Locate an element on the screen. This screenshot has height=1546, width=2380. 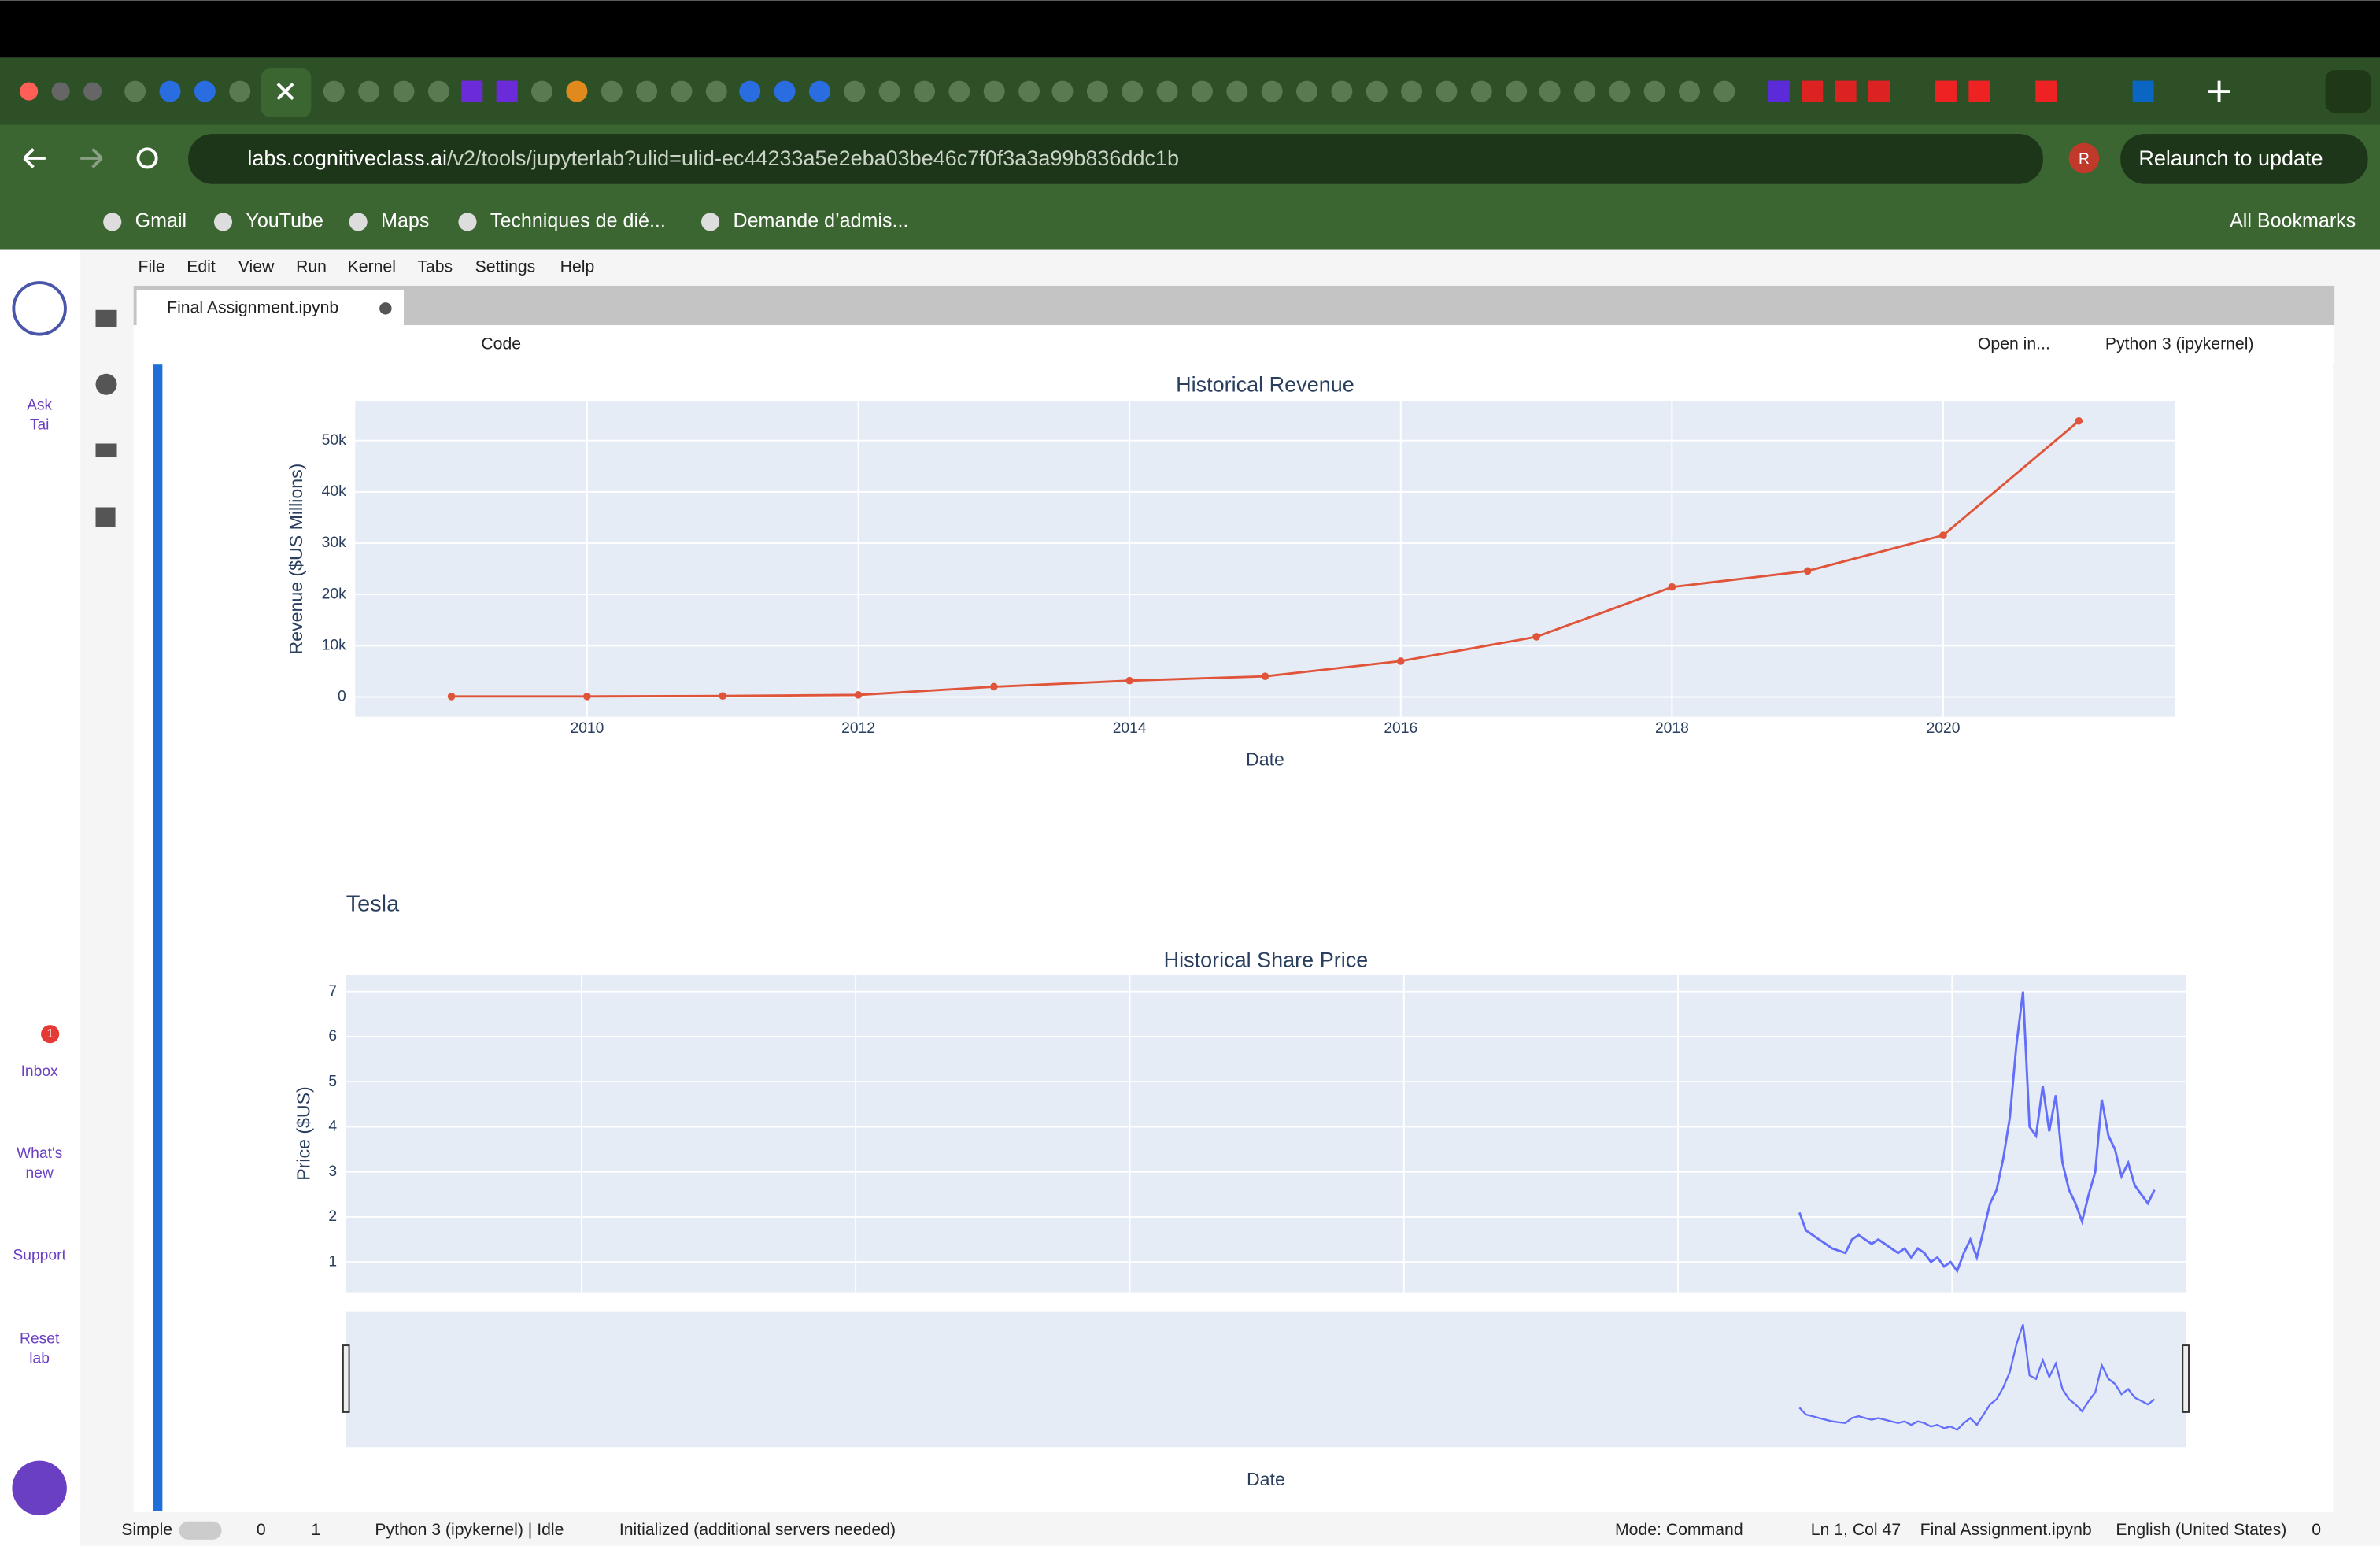
status-terms: 0 is located at coordinates (261, 1530).